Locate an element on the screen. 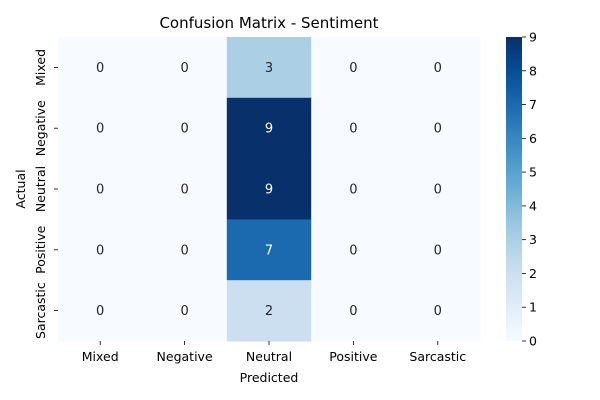 This screenshot has width=600, height=400. x-tick-label: Neutral is located at coordinates (269, 356).